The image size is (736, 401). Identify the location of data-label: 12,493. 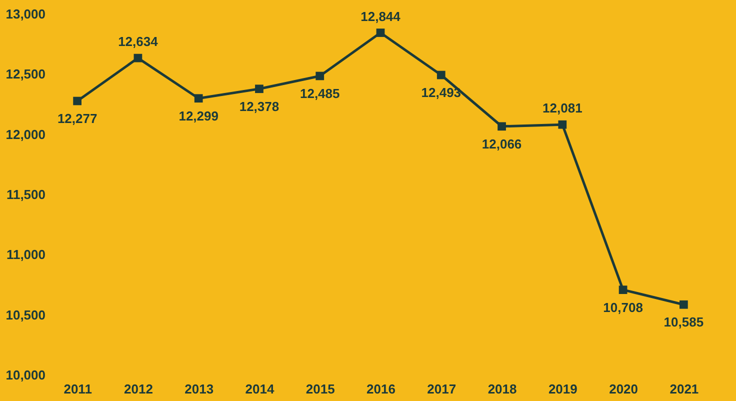
(441, 92).